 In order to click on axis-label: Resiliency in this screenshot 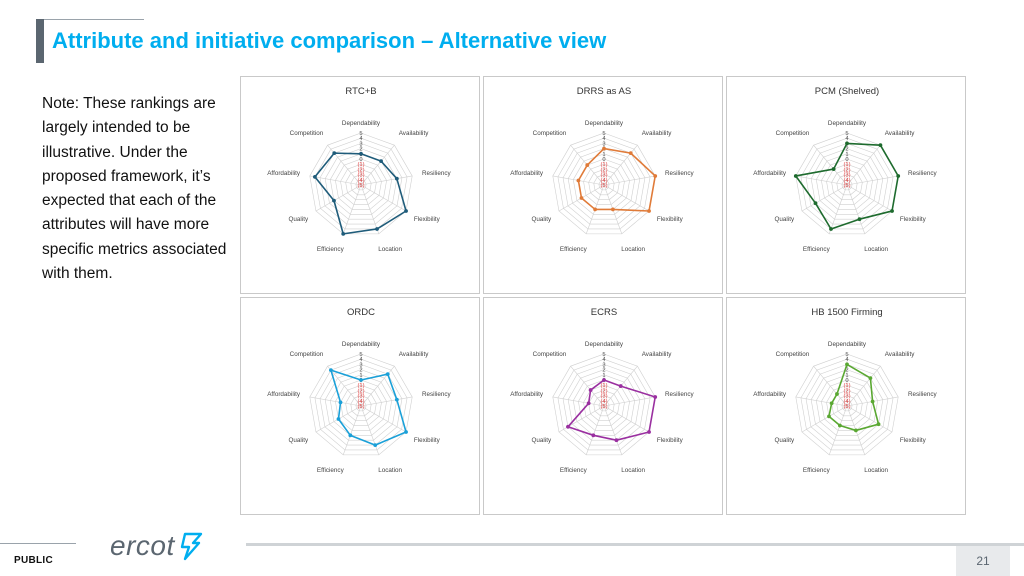, I will do `click(680, 173)`.